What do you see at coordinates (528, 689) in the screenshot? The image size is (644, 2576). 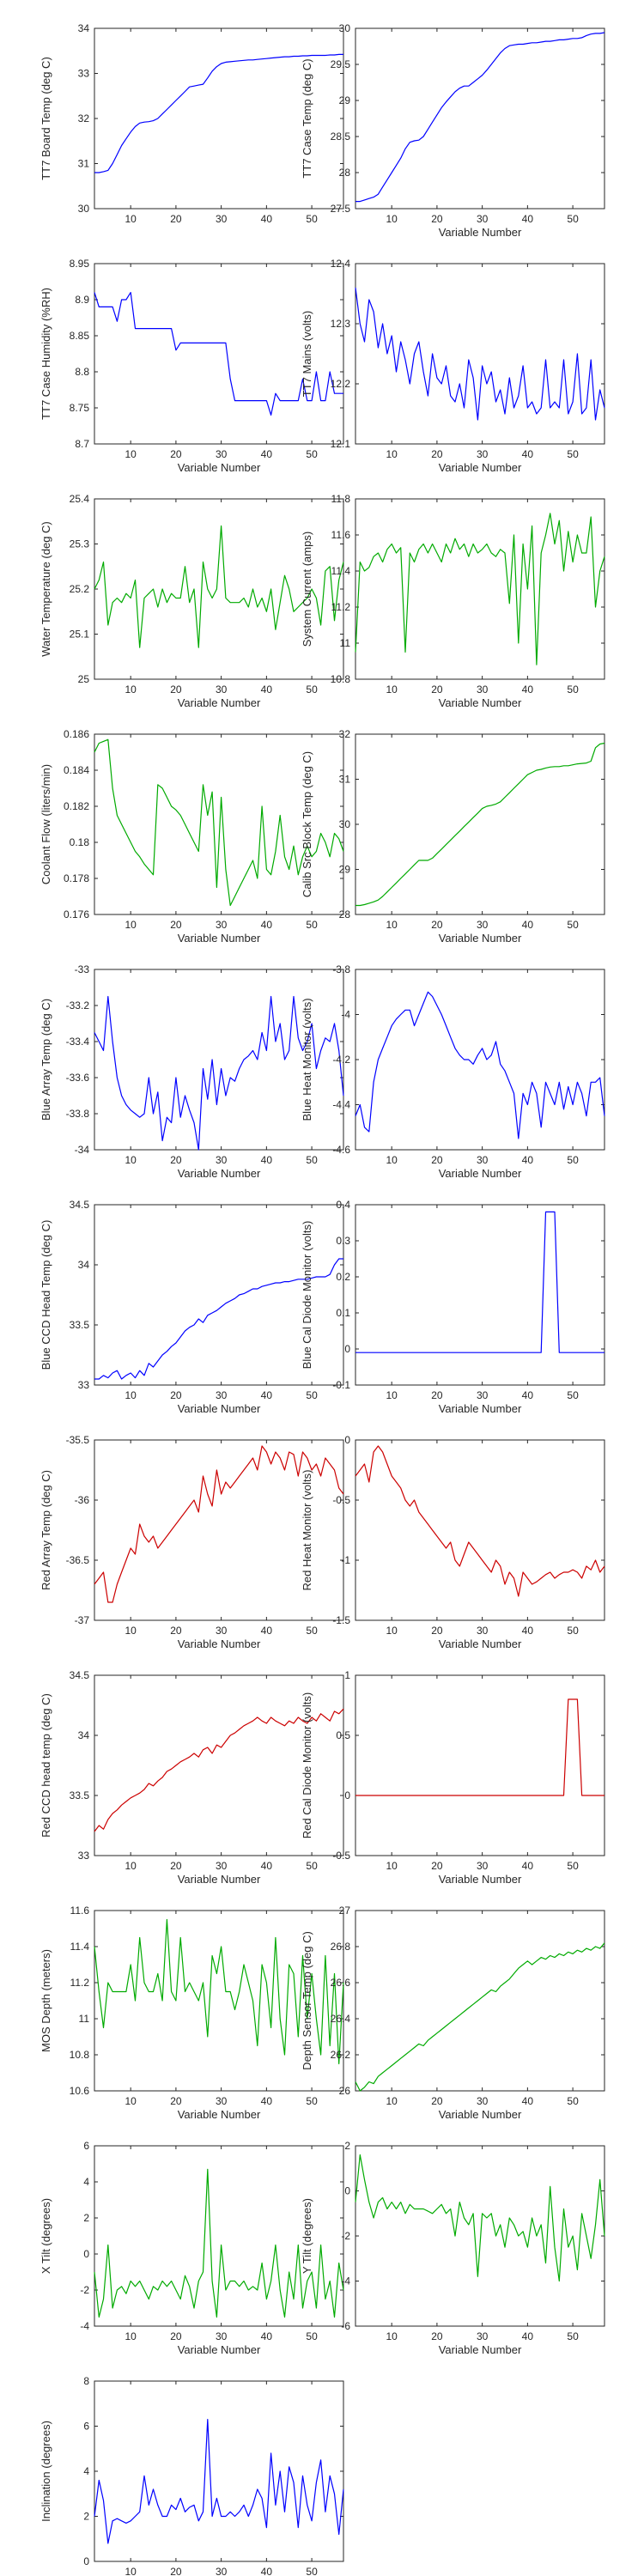 I see `chart-6-xtick-label: 40` at bounding box center [528, 689].